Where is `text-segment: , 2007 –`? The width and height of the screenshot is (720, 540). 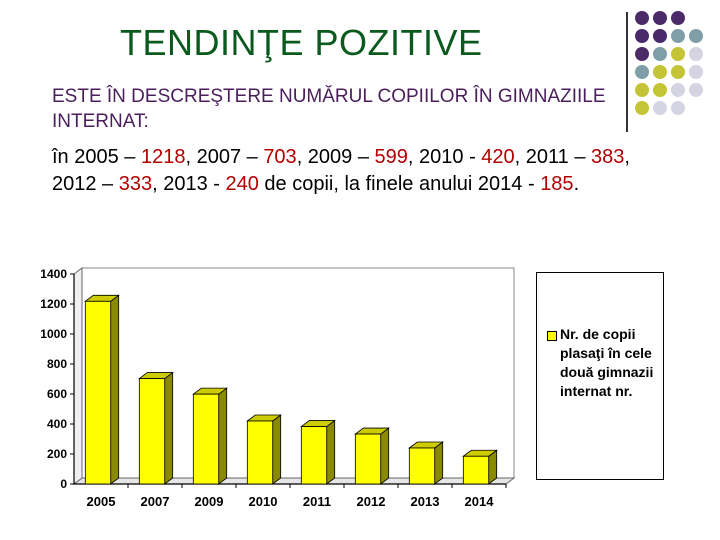 text-segment: , 2007 – is located at coordinates (224, 157).